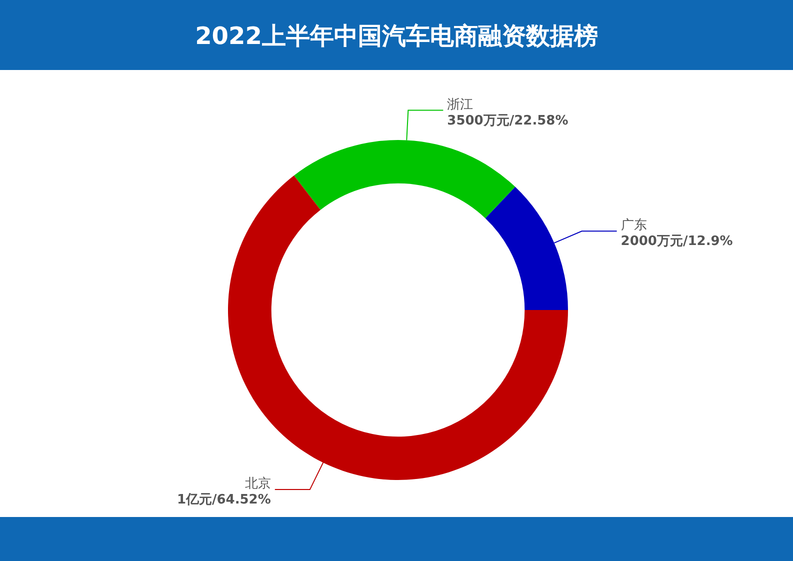 This screenshot has width=793, height=561. What do you see at coordinates (633, 226) in the screenshot?
I see `slice-label: 广东` at bounding box center [633, 226].